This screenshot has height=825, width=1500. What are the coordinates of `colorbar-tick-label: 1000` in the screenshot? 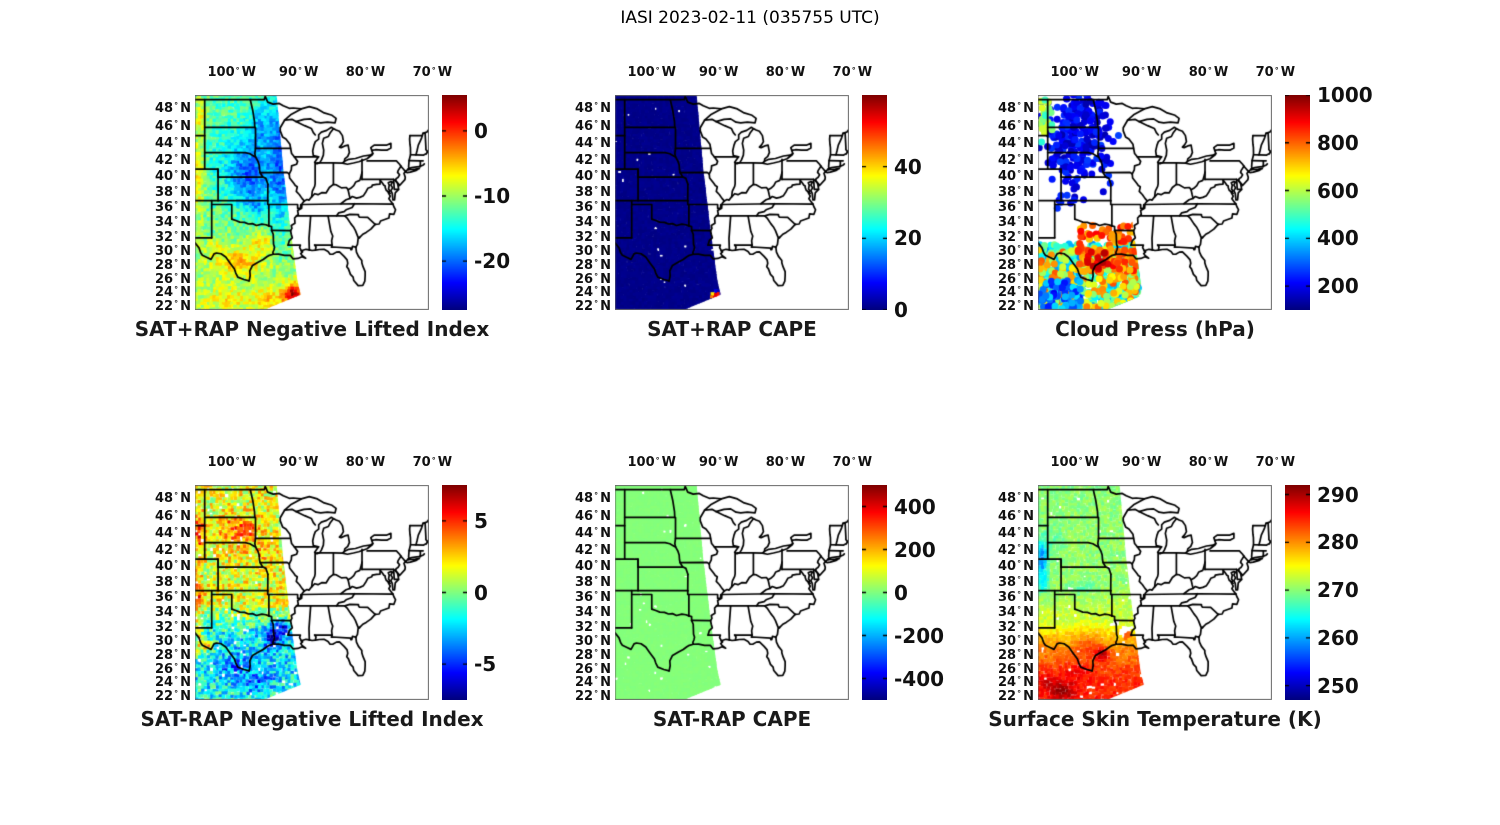 It's located at (1345, 95).